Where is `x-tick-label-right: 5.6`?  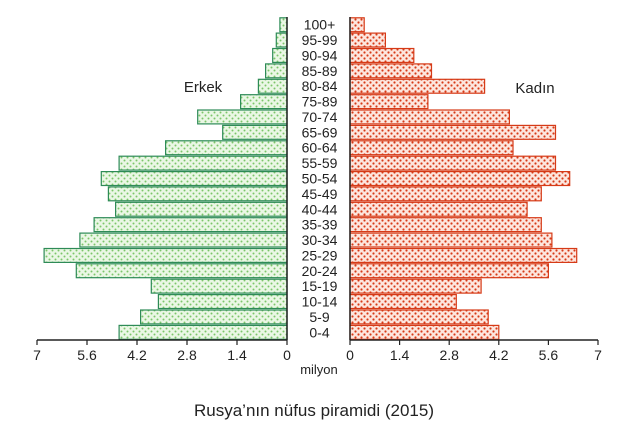
x-tick-label-right: 5.6 is located at coordinates (549, 355).